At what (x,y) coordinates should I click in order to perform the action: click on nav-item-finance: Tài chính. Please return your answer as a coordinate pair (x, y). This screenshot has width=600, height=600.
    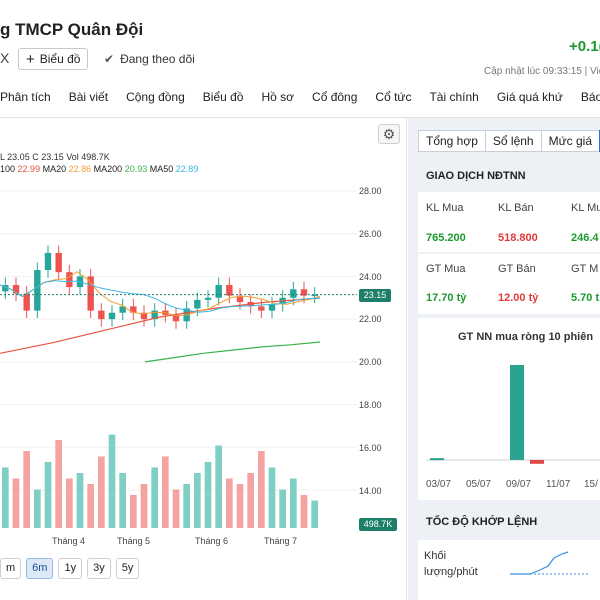
    Looking at the image, I should click on (454, 97).